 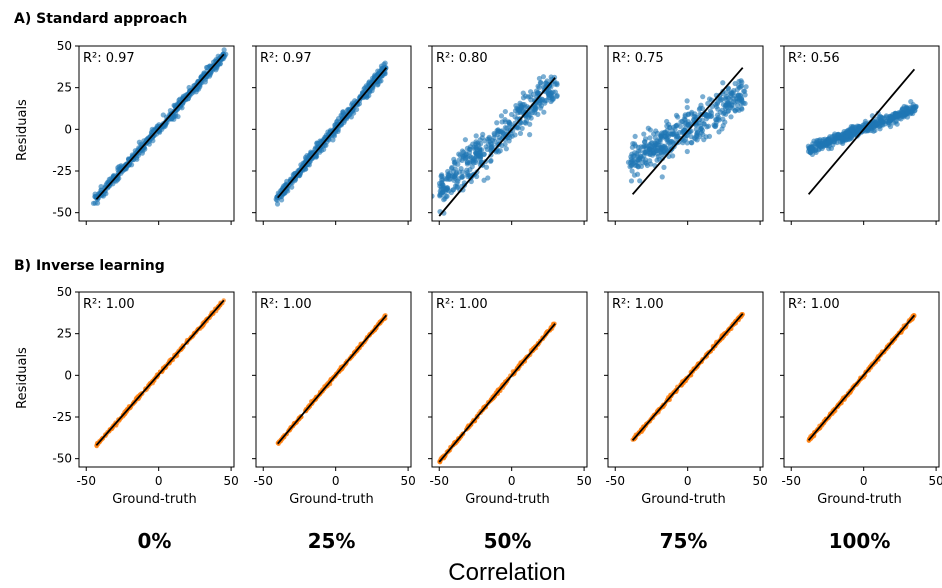 What do you see at coordinates (155, 541) in the screenshot?
I see `correlation-value-label: 0%` at bounding box center [155, 541].